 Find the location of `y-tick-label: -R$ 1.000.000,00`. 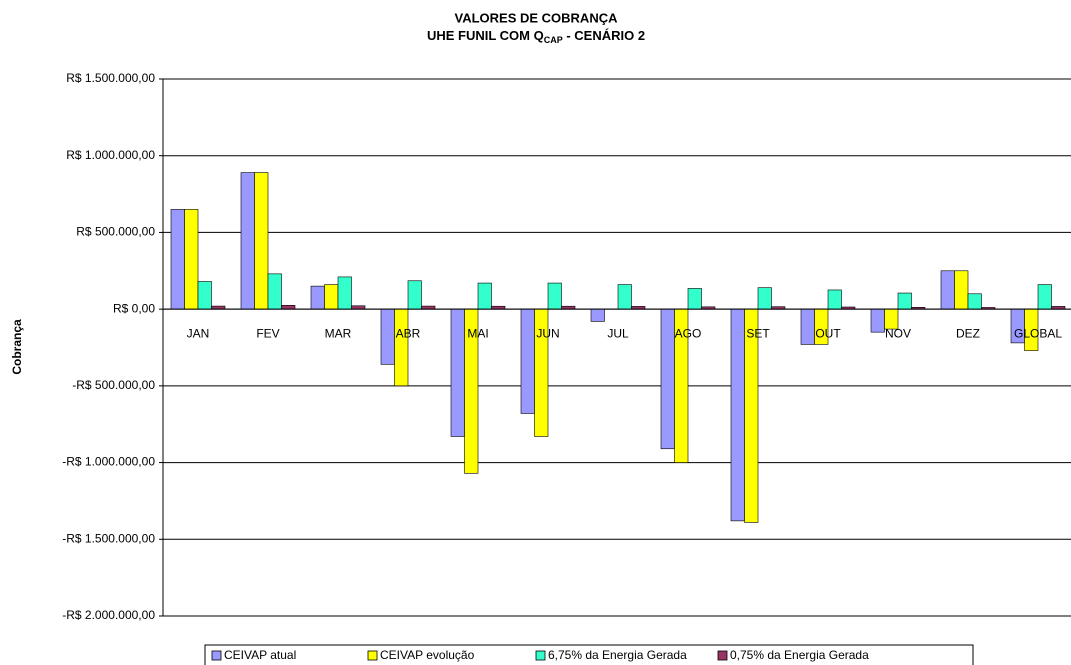

y-tick-label: -R$ 1.000.000,00 is located at coordinates (108, 462).